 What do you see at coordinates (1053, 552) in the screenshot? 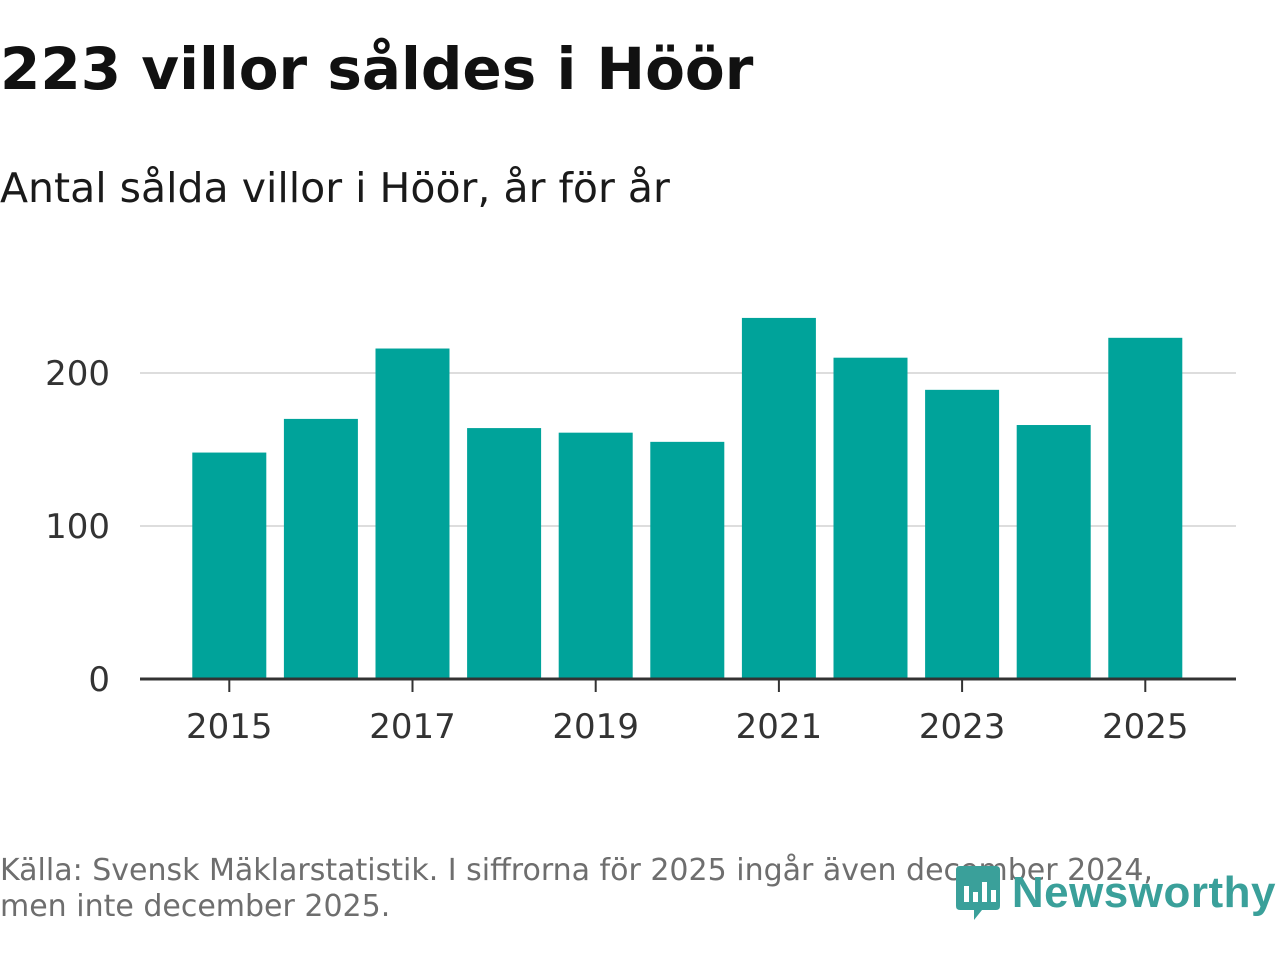
I see `bar-2024` at bounding box center [1053, 552].